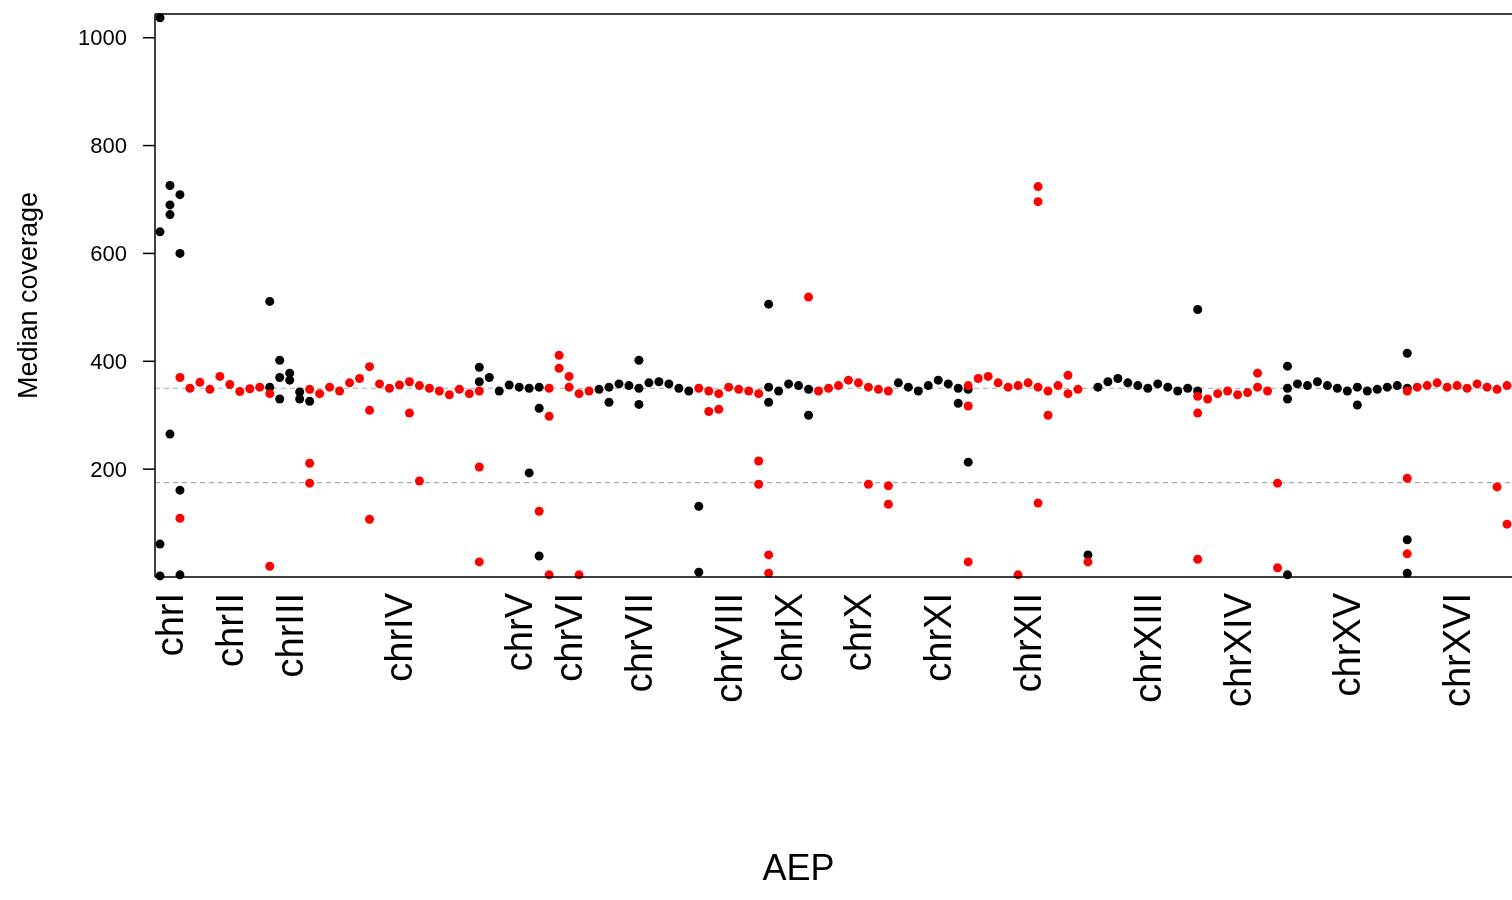  What do you see at coordinates (1347, 644) in the screenshot?
I see `x-tick-label: chrXV` at bounding box center [1347, 644].